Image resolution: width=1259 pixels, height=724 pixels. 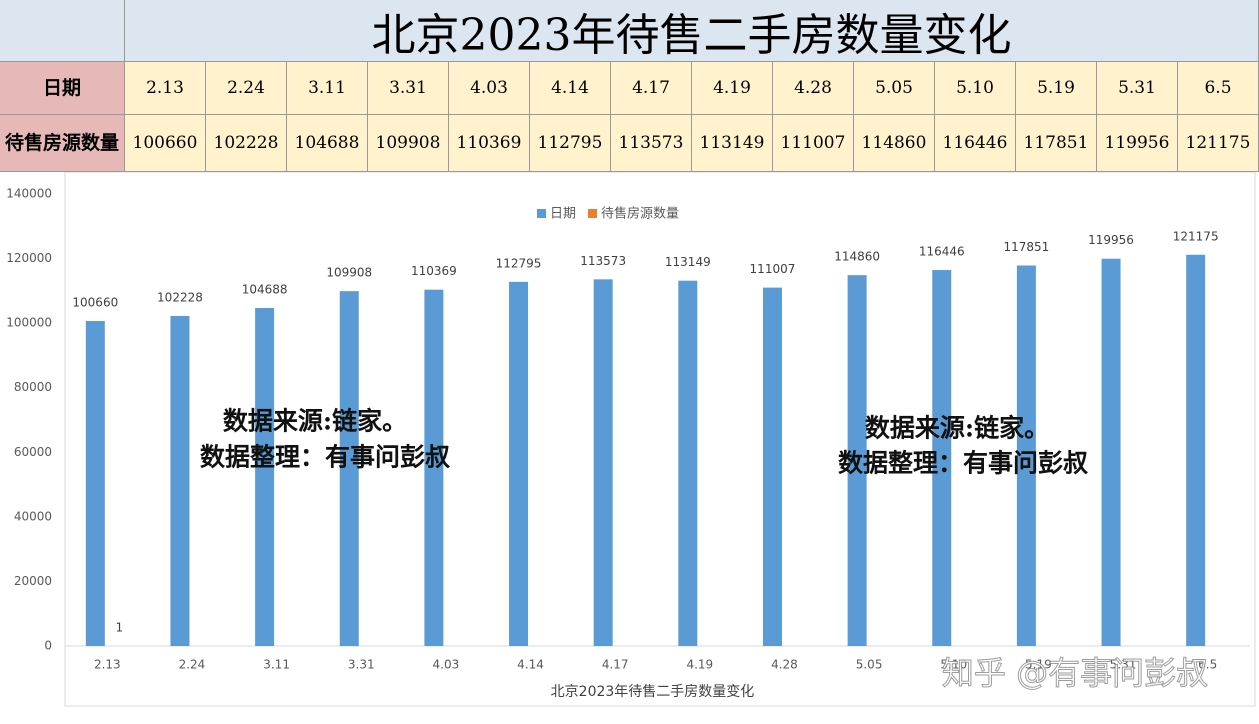 I want to click on data-label: 117851, so click(x=1026, y=247).